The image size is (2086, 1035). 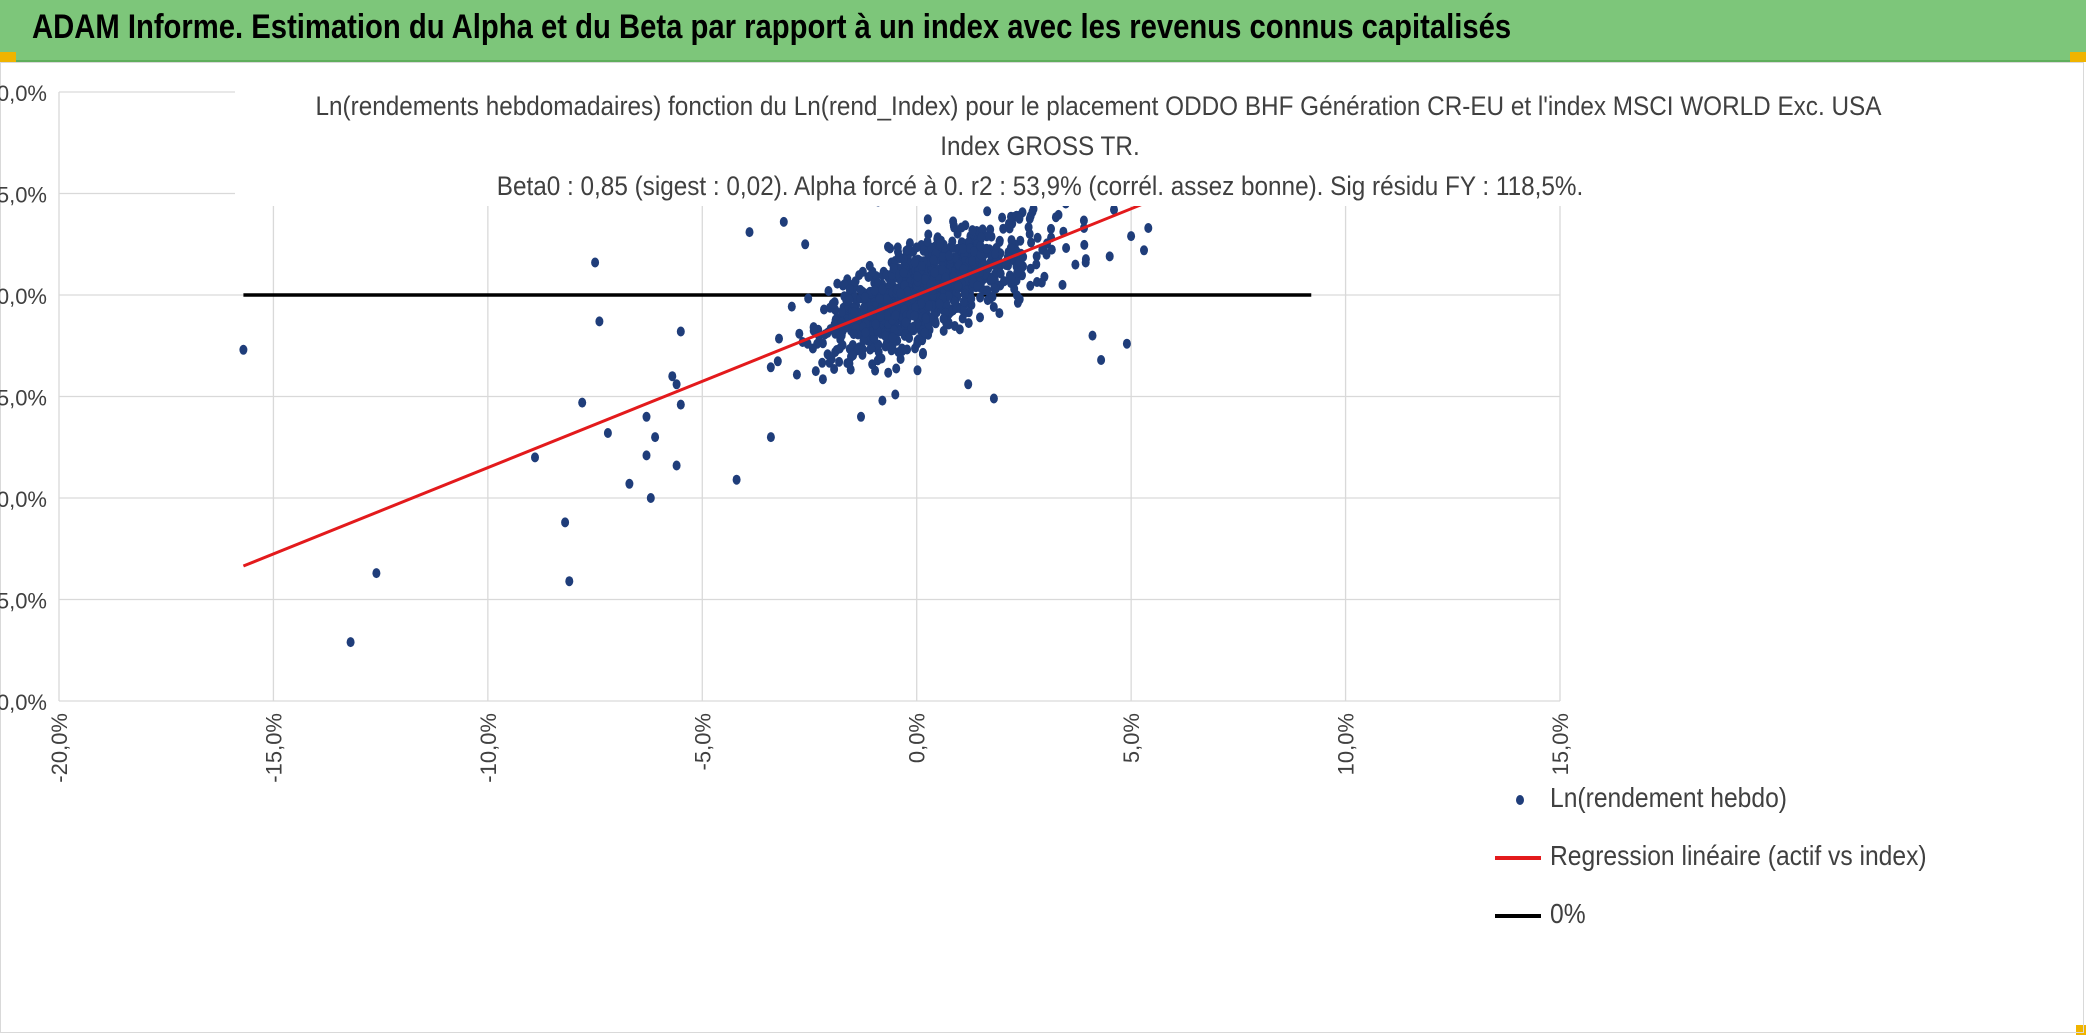 What do you see at coordinates (1518, 858) in the screenshot?
I see `legend-marker-regression` at bounding box center [1518, 858].